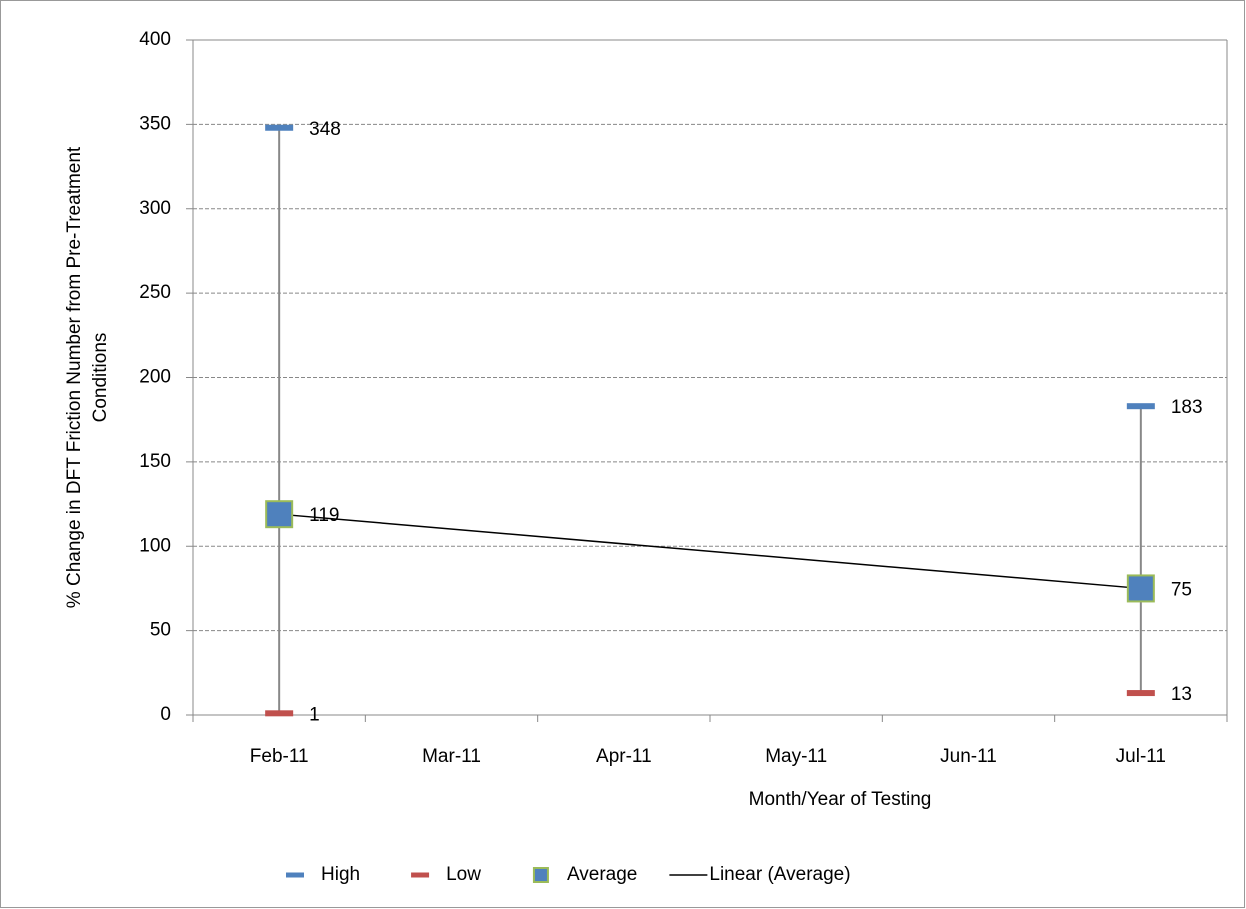 This screenshot has width=1246, height=909. Describe the element at coordinates (710, 551) in the screenshot. I see `trendline` at that location.